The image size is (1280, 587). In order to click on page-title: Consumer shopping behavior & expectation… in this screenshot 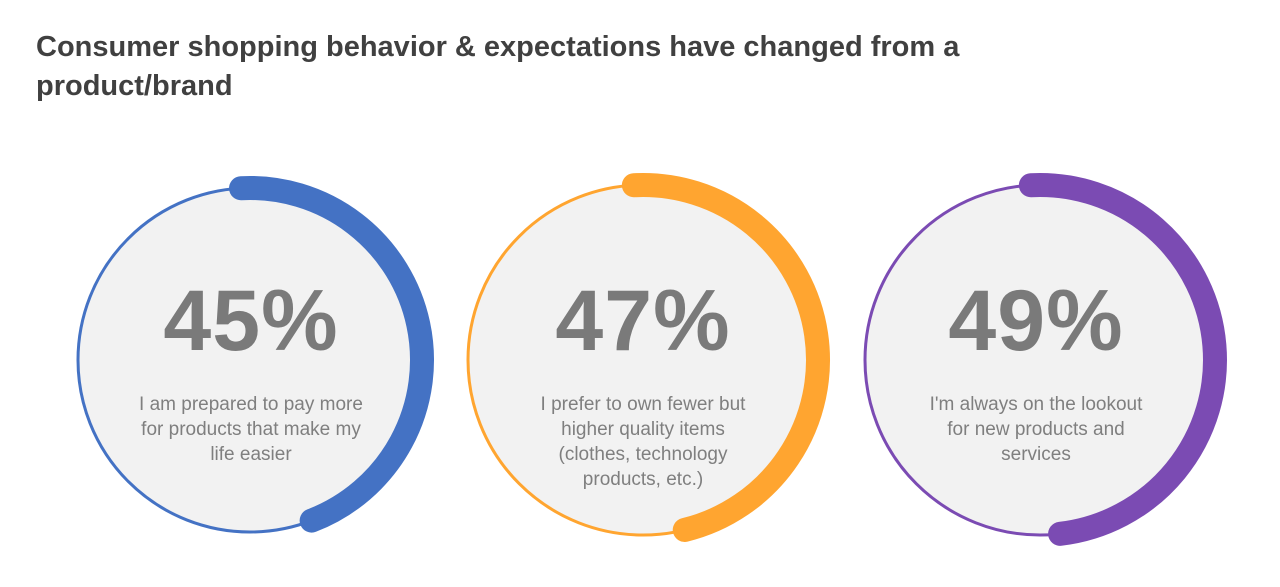, I will do `click(498, 66)`.